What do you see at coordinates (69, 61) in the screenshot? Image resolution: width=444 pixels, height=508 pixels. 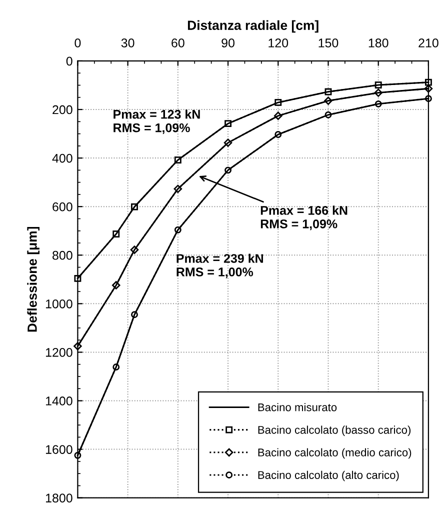 I see `y-tick-label: 0` at bounding box center [69, 61].